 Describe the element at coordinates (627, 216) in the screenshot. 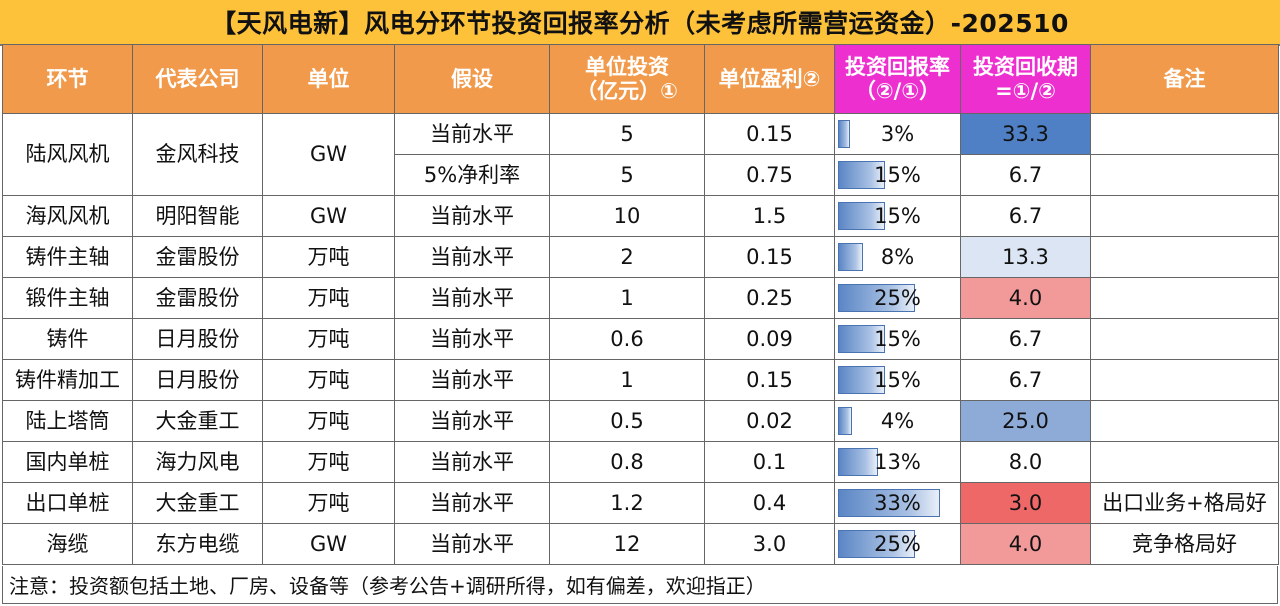

I see `cell-investment: 10` at that location.